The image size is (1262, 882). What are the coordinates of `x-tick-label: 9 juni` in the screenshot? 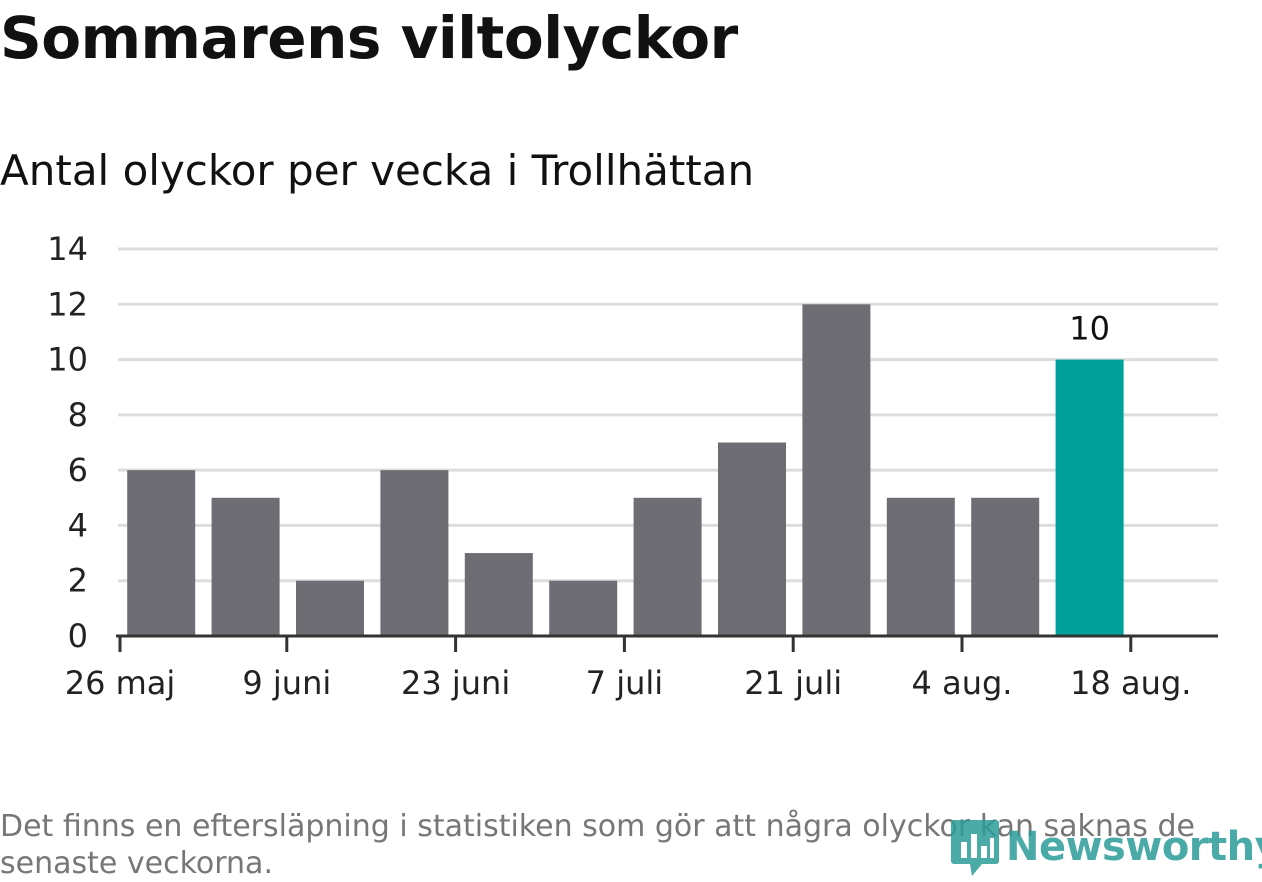 It's located at (286, 683).